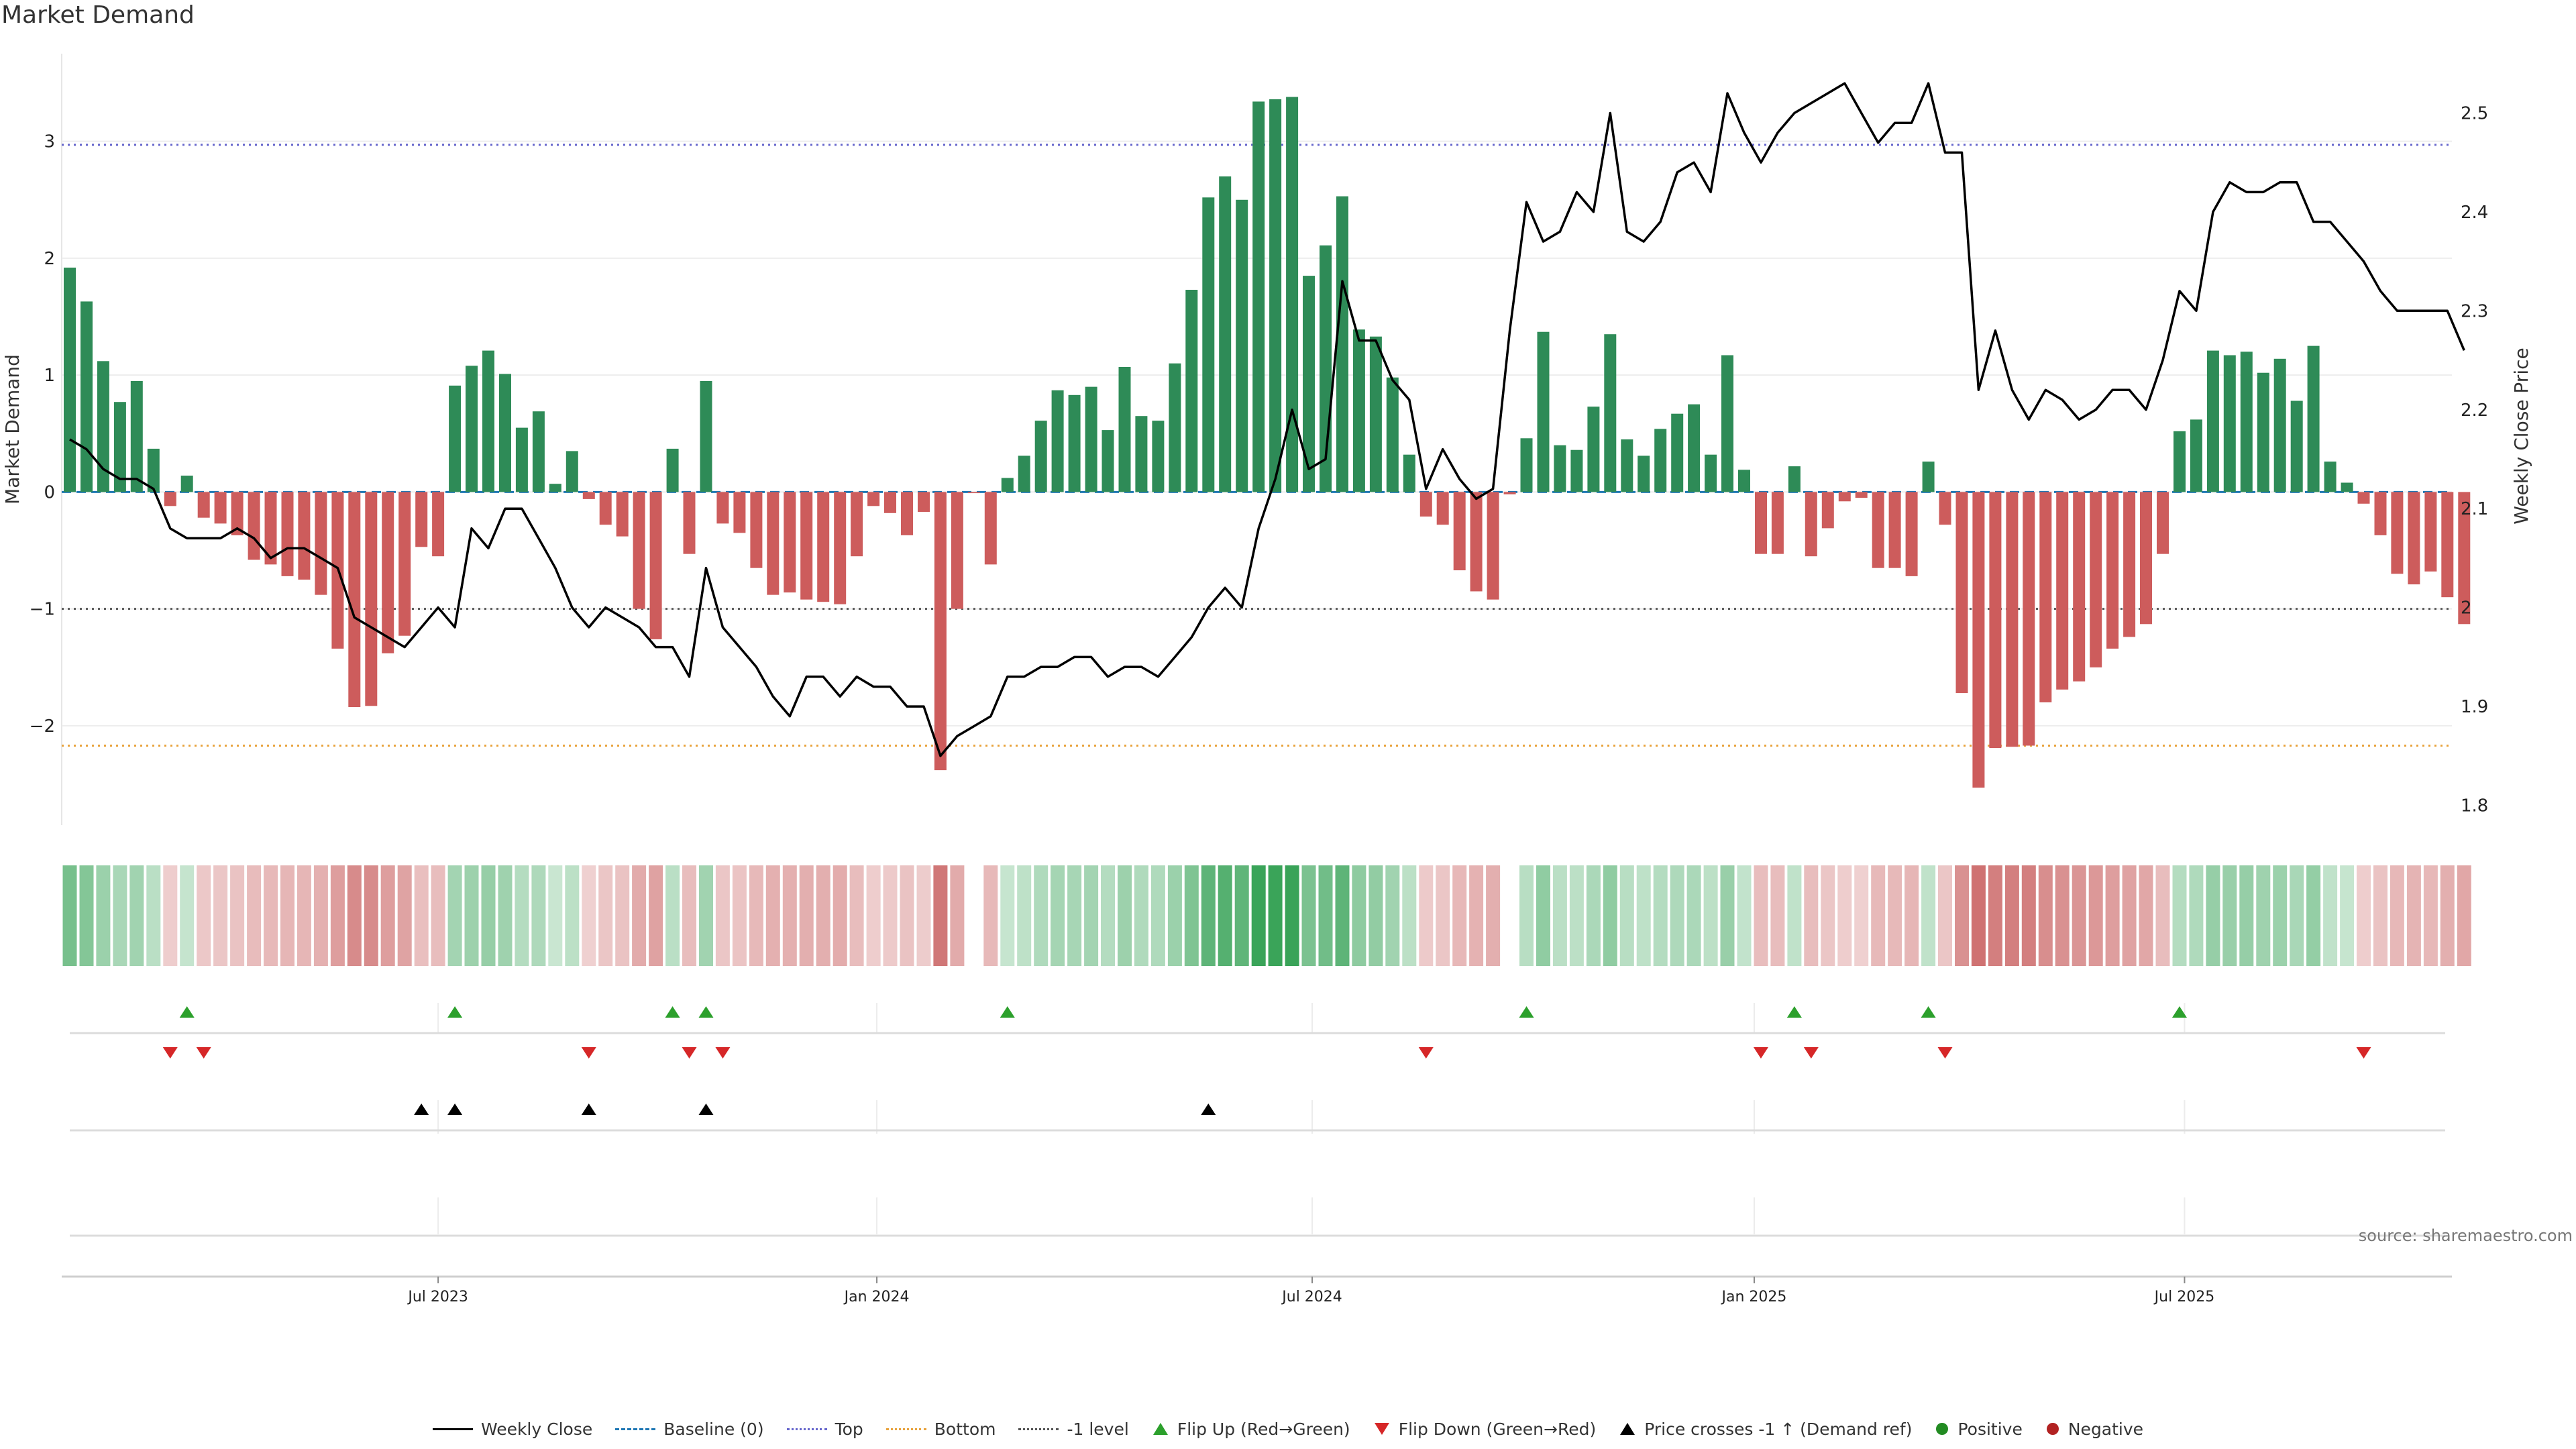  I want to click on triangle-down-icon, so click(1381, 1429).